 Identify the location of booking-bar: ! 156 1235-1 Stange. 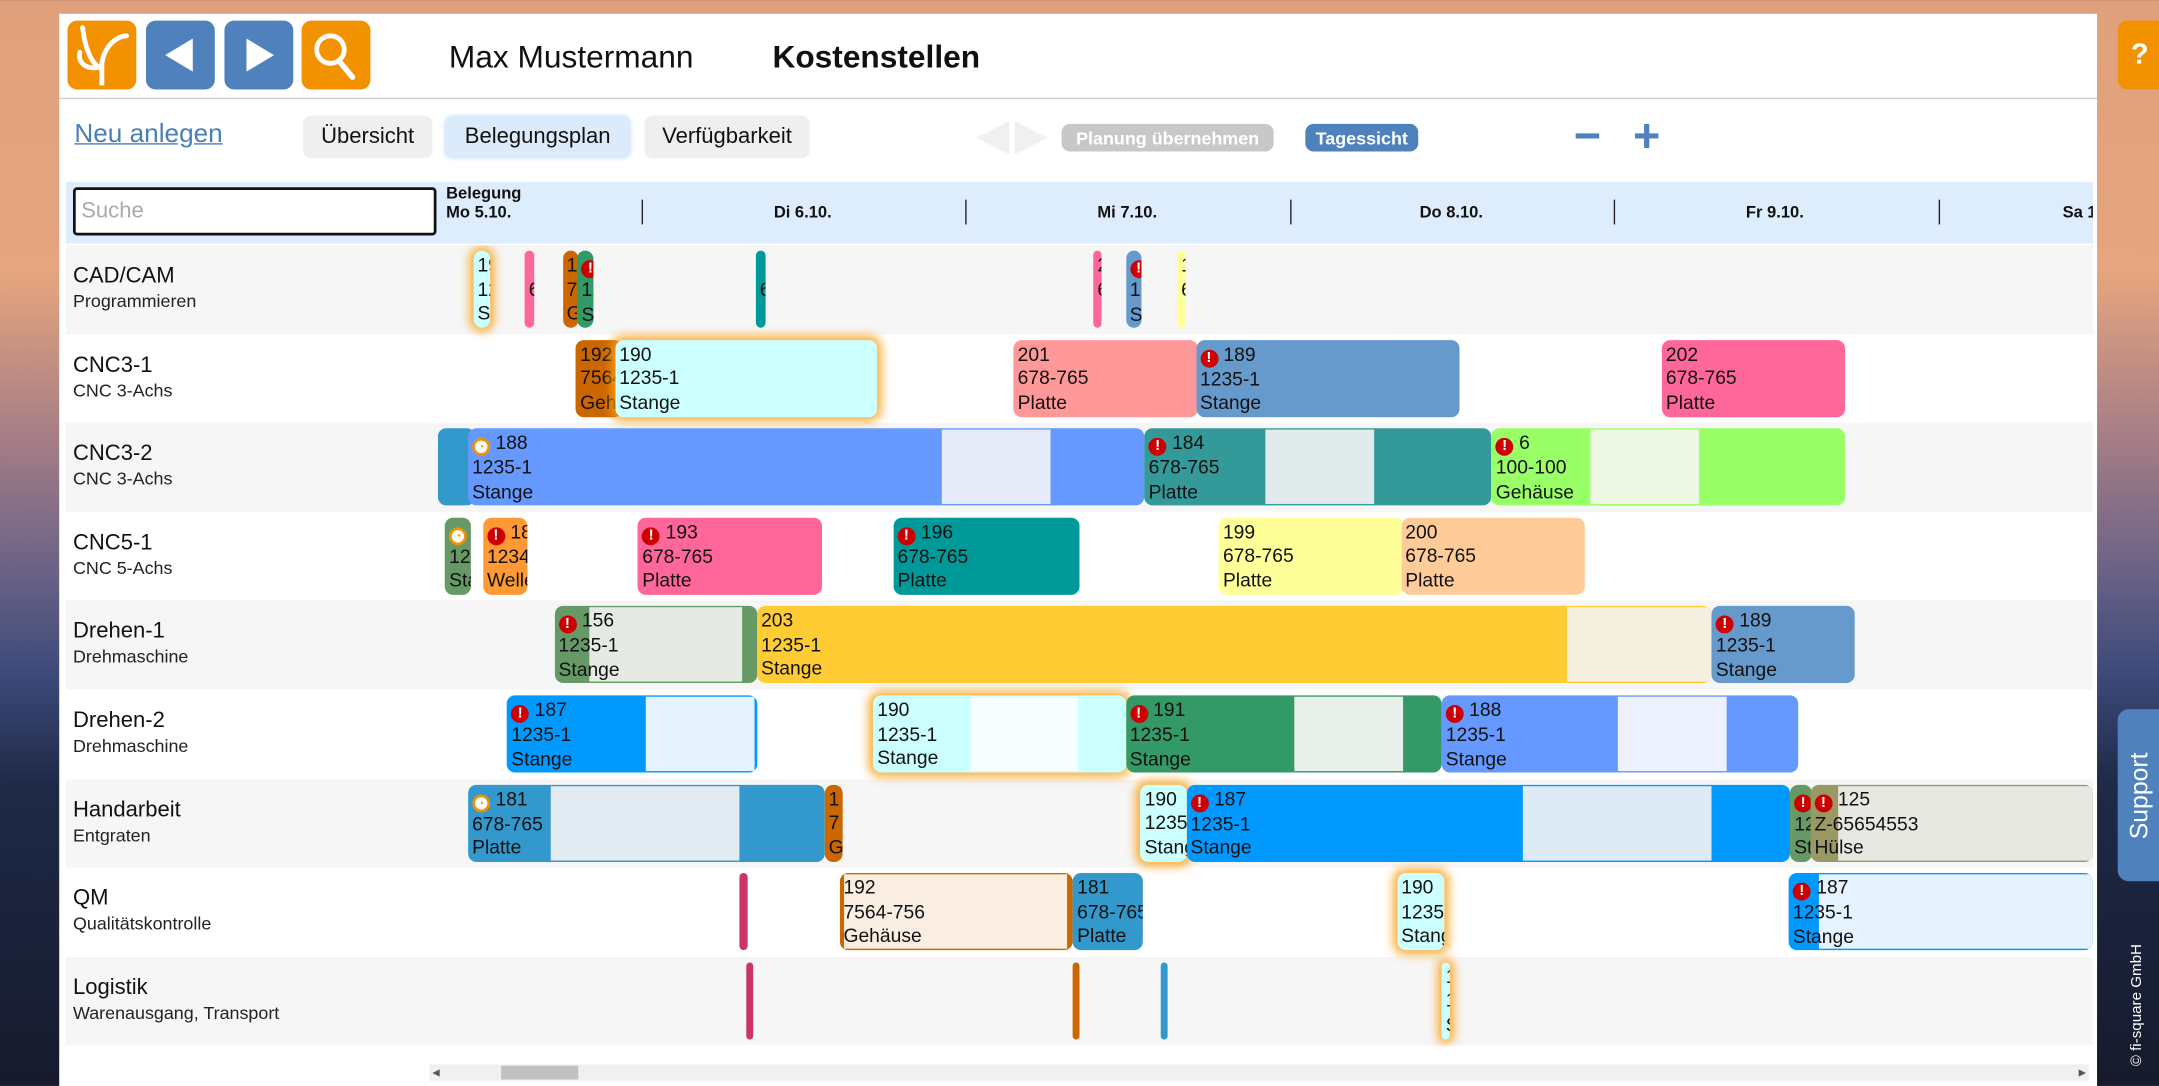
(655, 645).